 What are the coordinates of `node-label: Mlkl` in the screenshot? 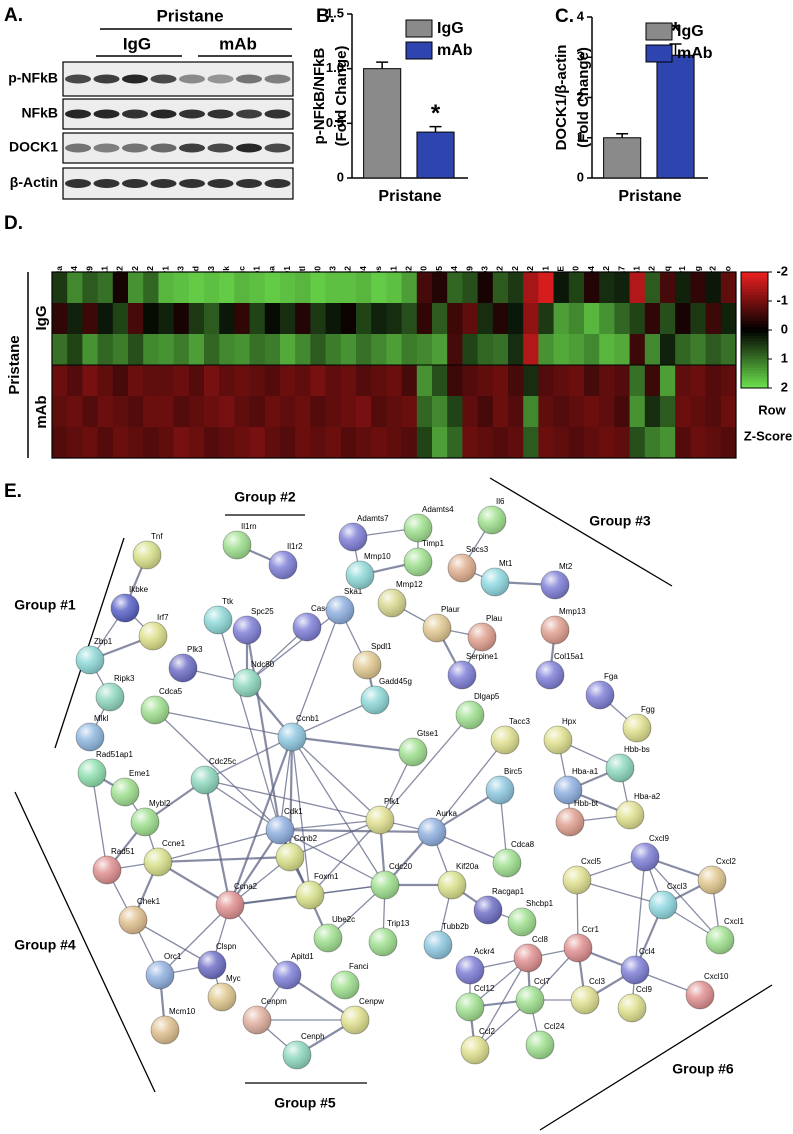 It's located at (101, 718).